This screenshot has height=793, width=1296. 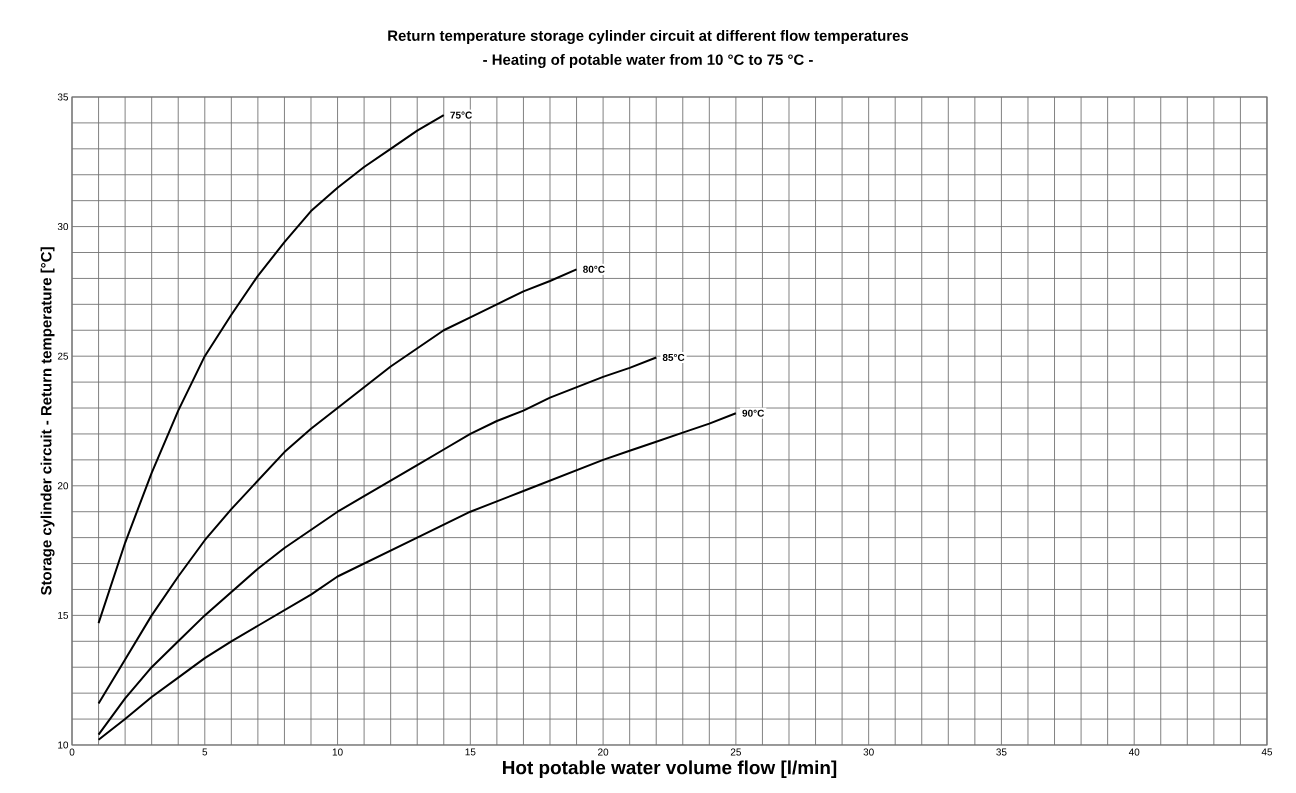 What do you see at coordinates (753, 413) in the screenshot?
I see `series-label: 90°C` at bounding box center [753, 413].